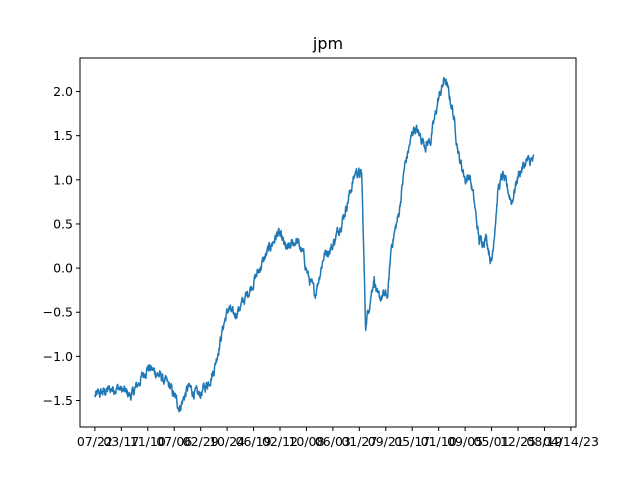 This screenshot has height=480, width=640. What do you see at coordinates (174, 441) in the screenshot?
I see `x-tick-label: 07/06` at bounding box center [174, 441].